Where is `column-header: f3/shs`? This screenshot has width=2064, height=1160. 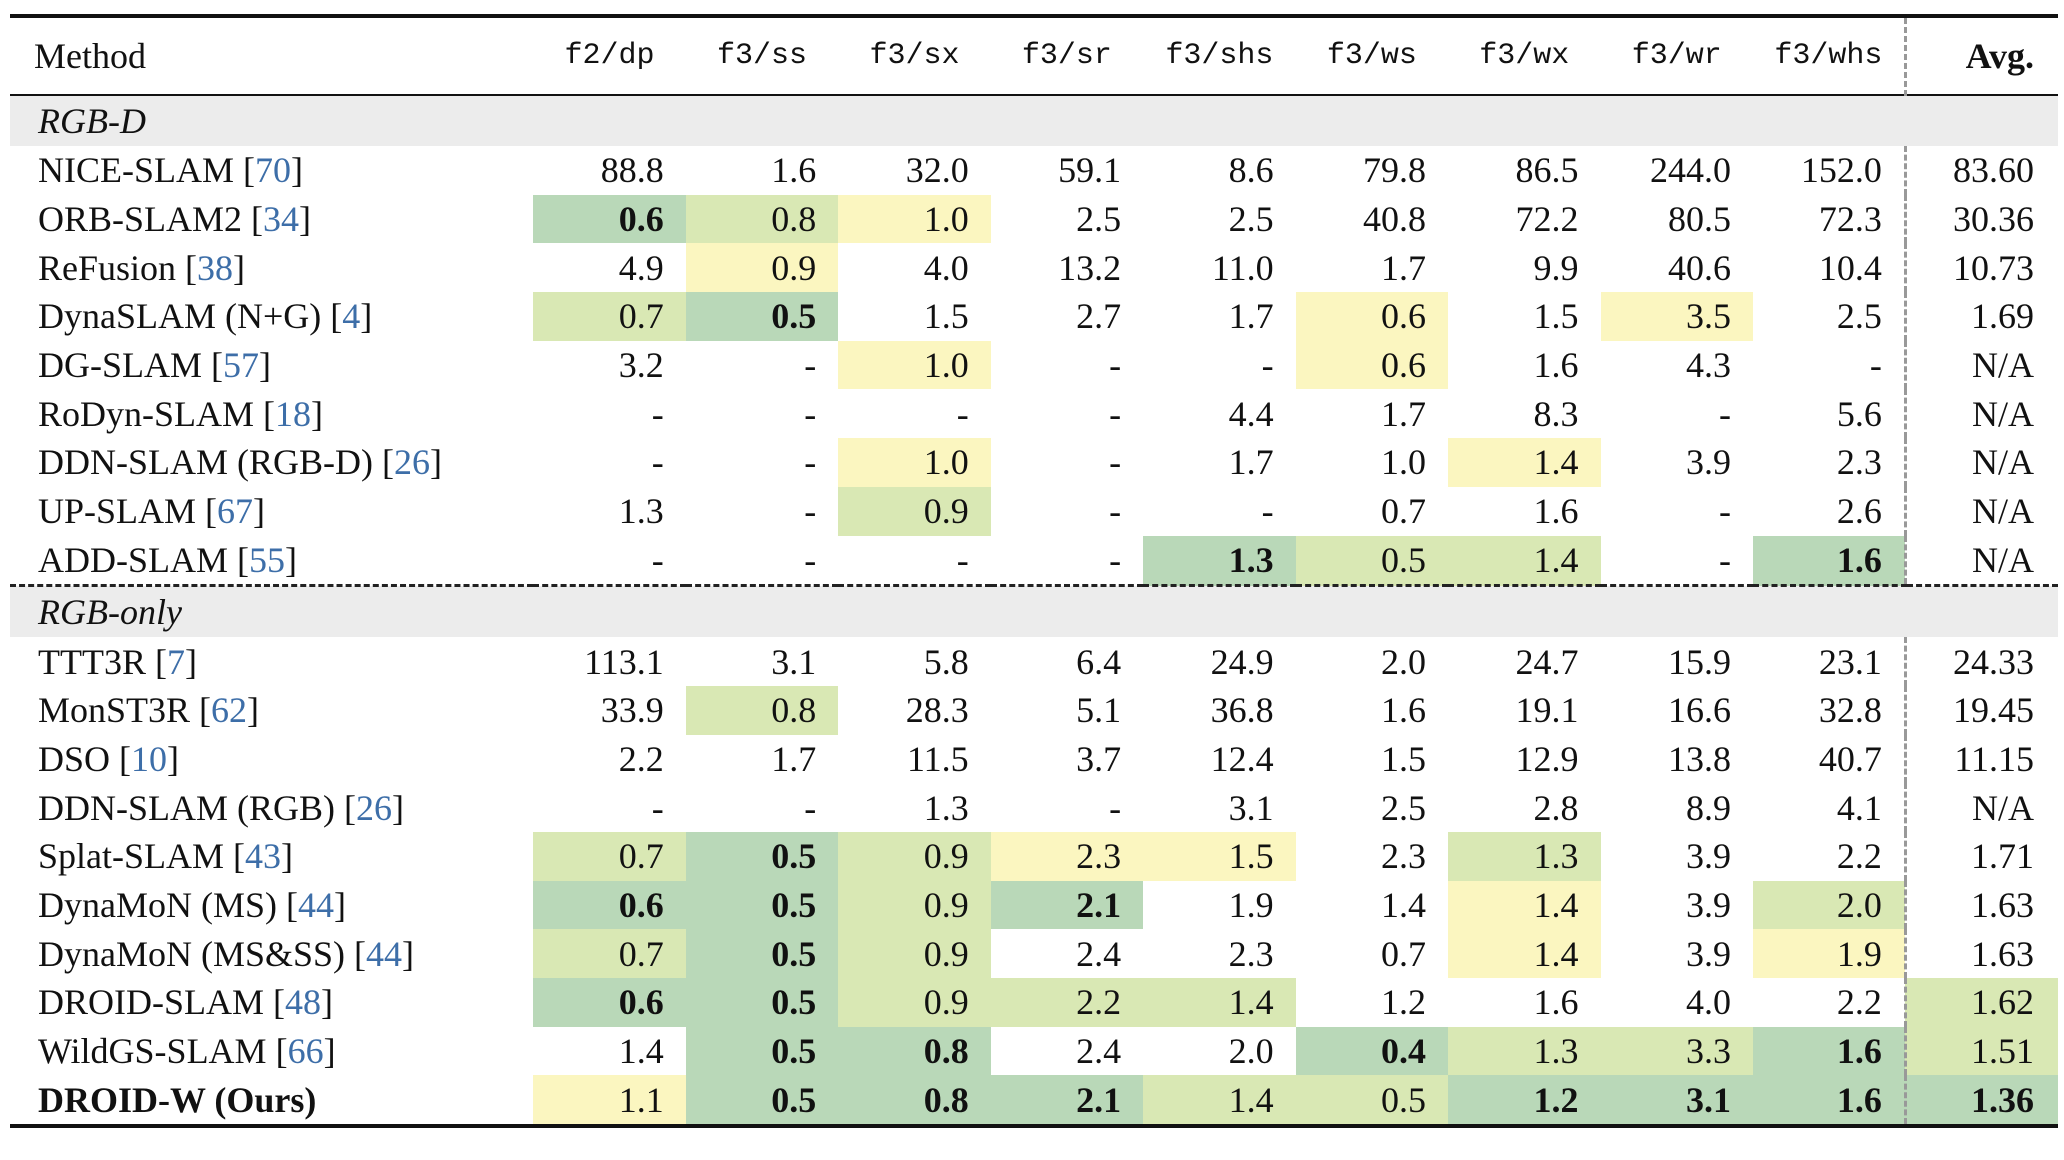 column-header: f3/shs is located at coordinates (1219, 56).